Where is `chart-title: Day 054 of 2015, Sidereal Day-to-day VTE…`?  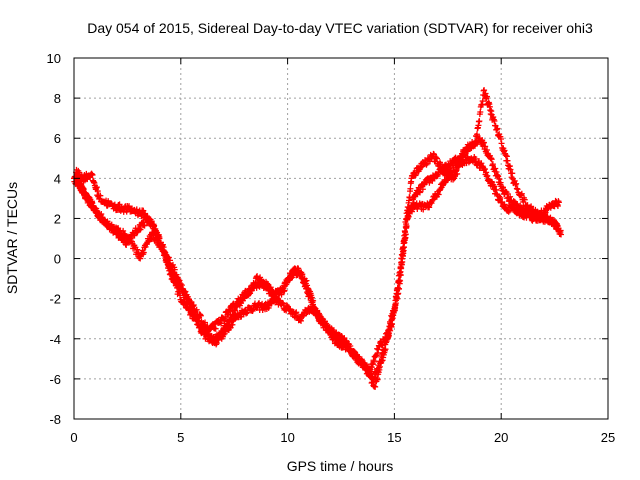 chart-title: Day 054 of 2015, Sidereal Day-to-day VTE… is located at coordinates (340, 28).